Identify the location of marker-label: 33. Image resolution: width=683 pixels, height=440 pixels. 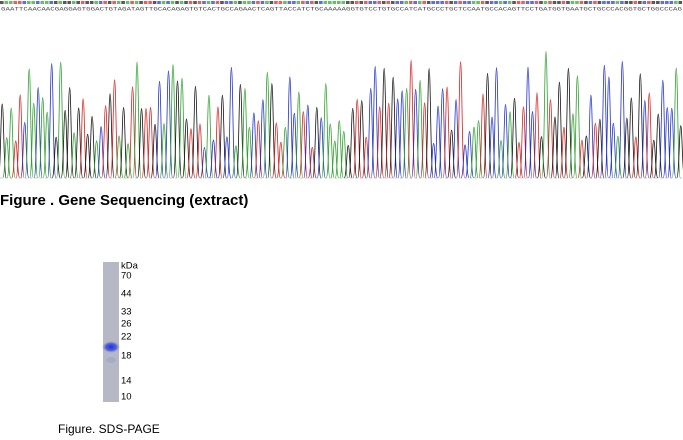
(126, 312).